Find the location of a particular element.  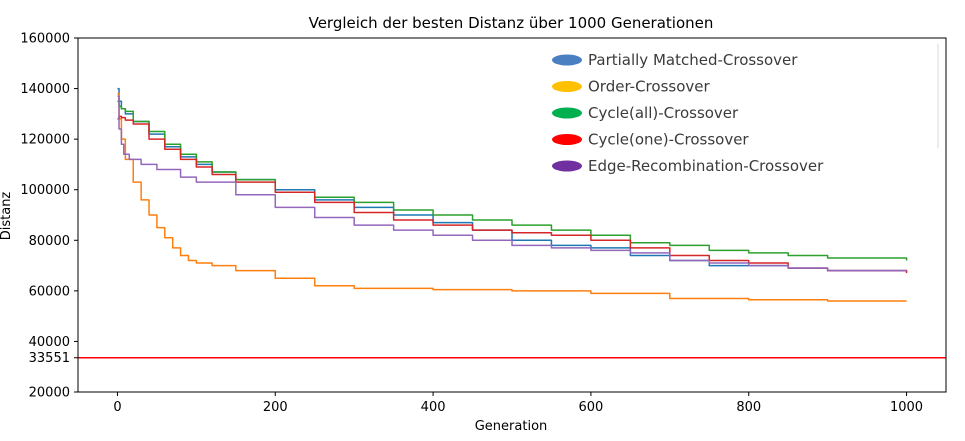

x-tick-label: 200 is located at coordinates (275, 407).